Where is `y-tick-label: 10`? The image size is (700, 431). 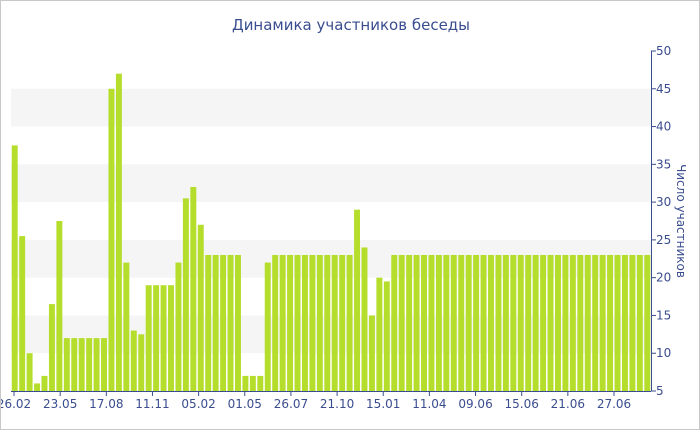
y-tick-label: 10 is located at coordinates (663, 353).